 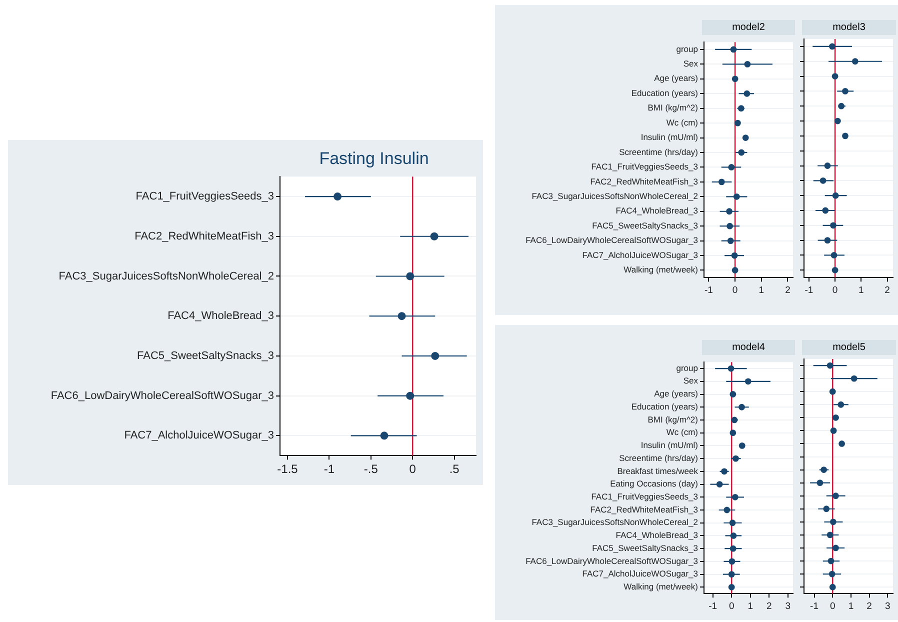 What do you see at coordinates (287, 469) in the screenshot?
I see `x-tick-label: -1.5` at bounding box center [287, 469].